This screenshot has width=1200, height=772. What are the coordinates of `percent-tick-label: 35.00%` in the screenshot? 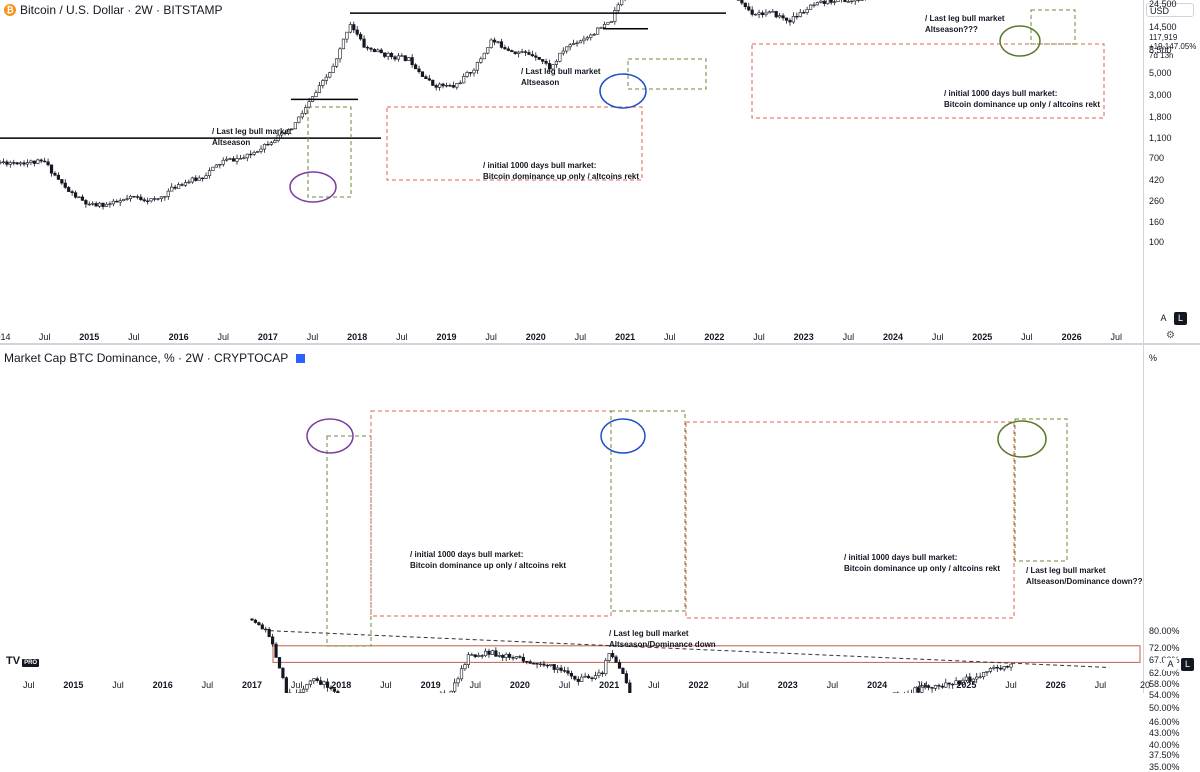 It's located at (1164, 767).